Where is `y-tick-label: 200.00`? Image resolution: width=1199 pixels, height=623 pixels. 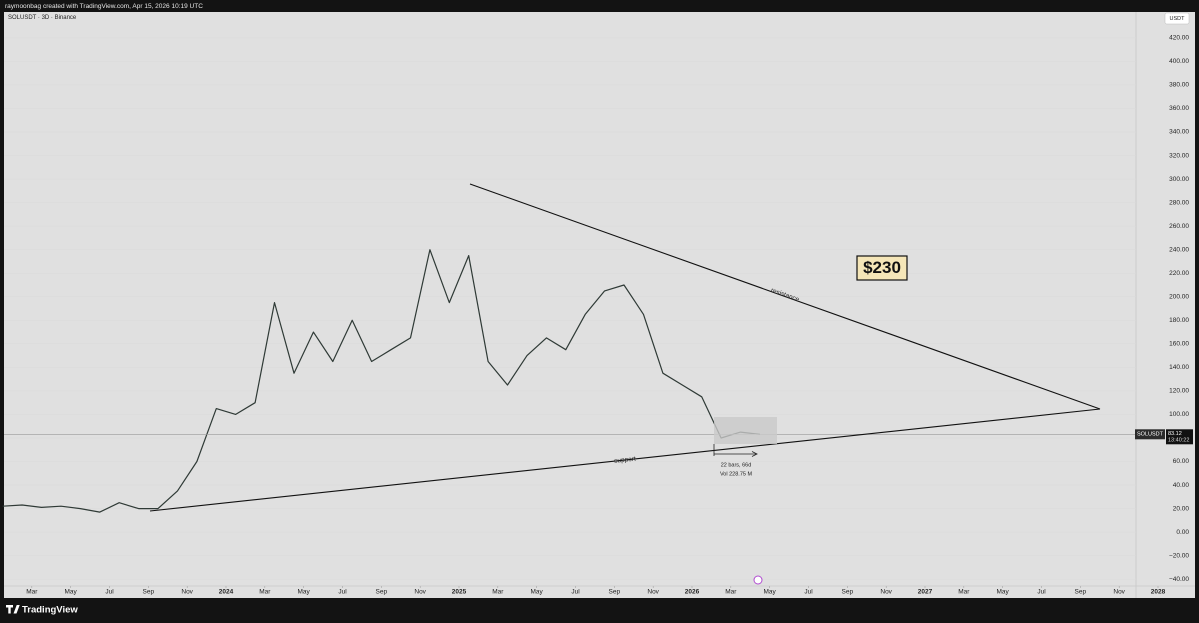
y-tick-label: 200.00 is located at coordinates (1179, 296).